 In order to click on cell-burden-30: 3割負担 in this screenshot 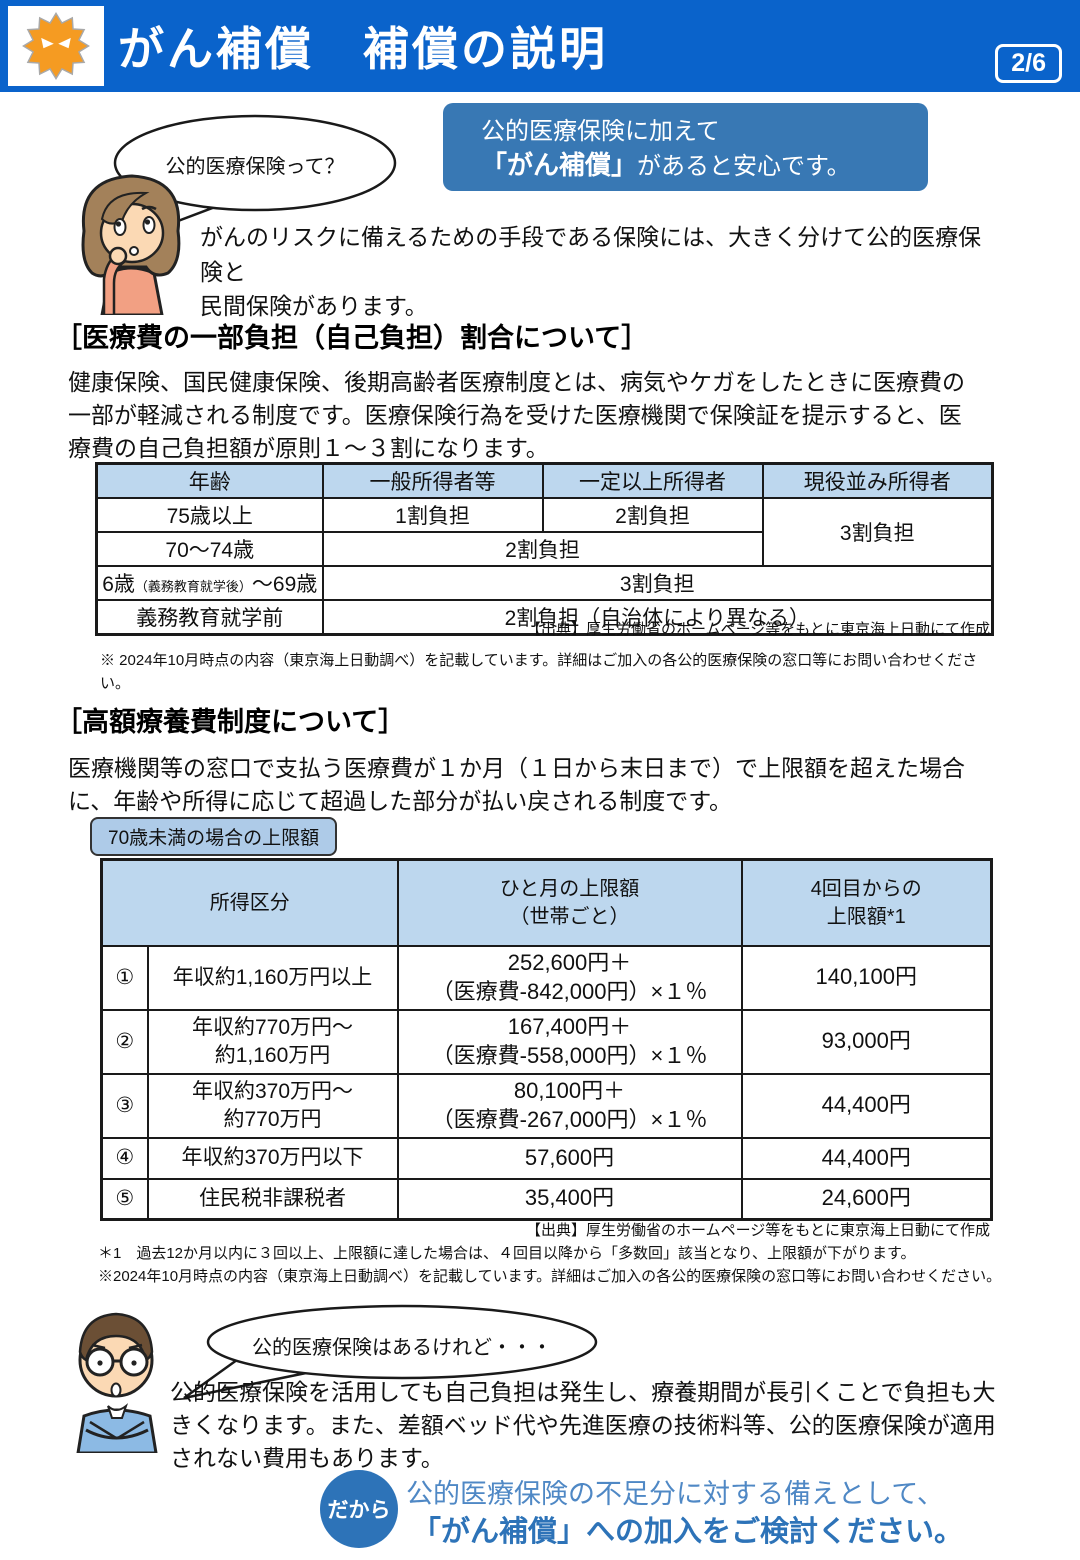, I will do `click(877, 532)`.